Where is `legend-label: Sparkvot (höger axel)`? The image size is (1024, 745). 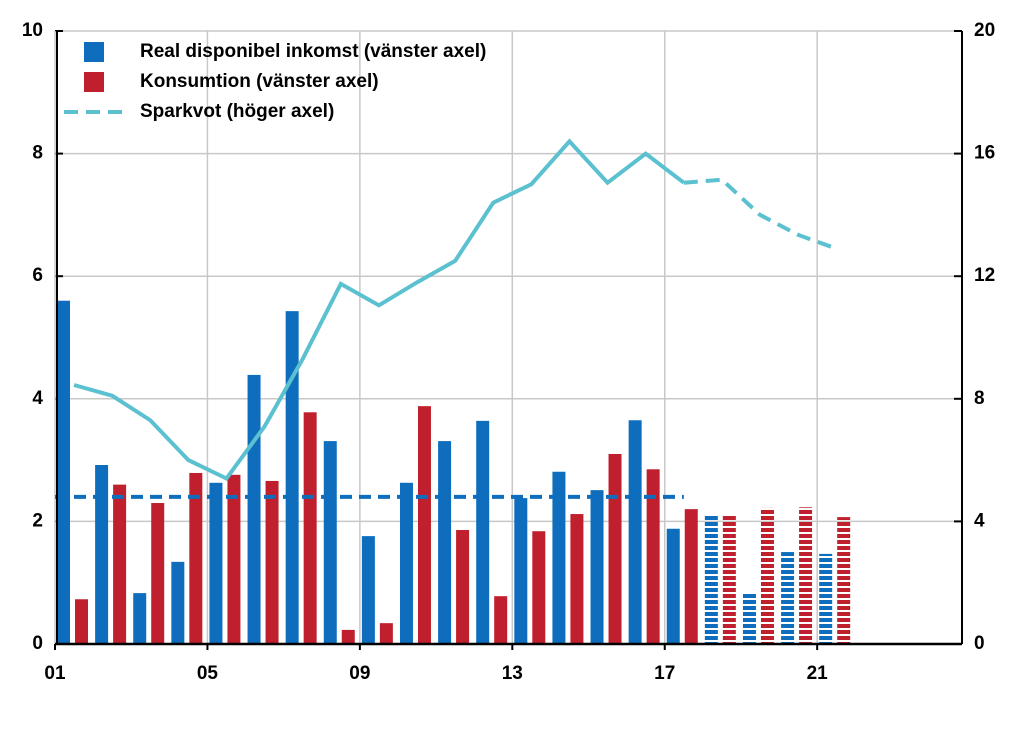 legend-label: Sparkvot (höger axel) is located at coordinates (237, 111).